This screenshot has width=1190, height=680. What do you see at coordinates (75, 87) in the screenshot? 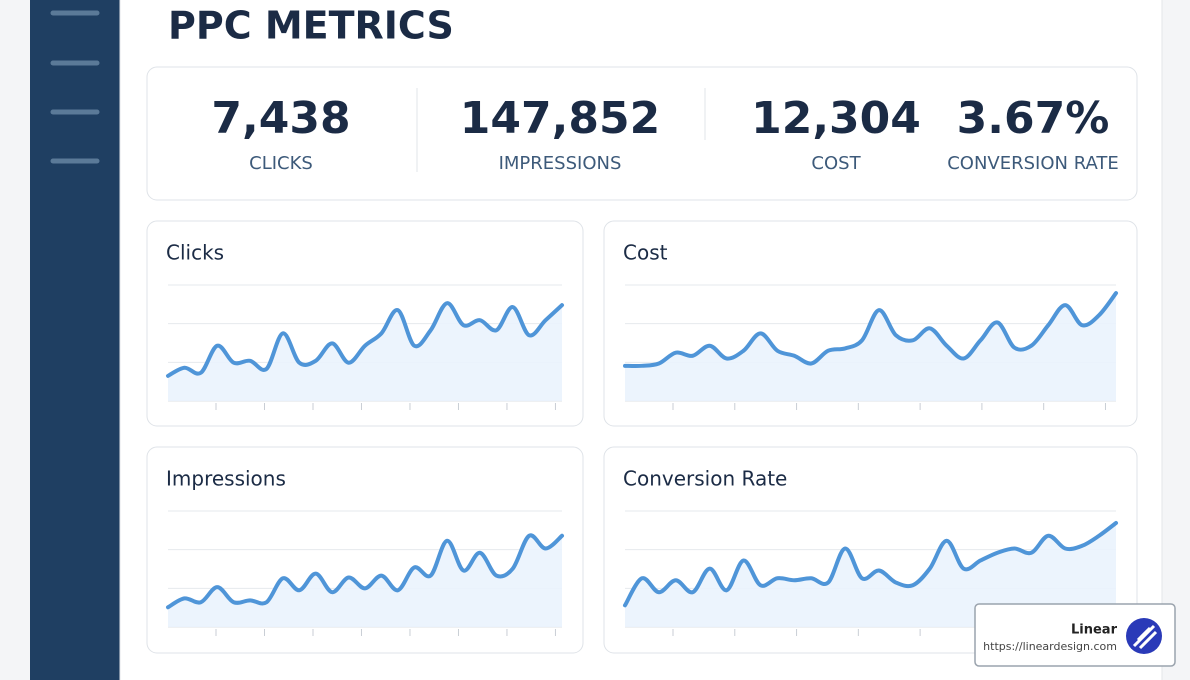
I see `menu-lines` at bounding box center [75, 87].